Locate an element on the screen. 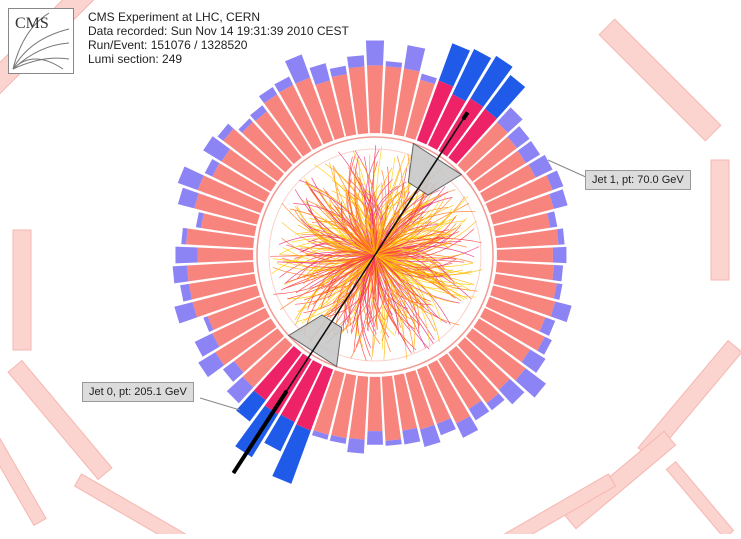 This screenshot has width=741, height=539. jet-1-leader is located at coordinates (568, 169).